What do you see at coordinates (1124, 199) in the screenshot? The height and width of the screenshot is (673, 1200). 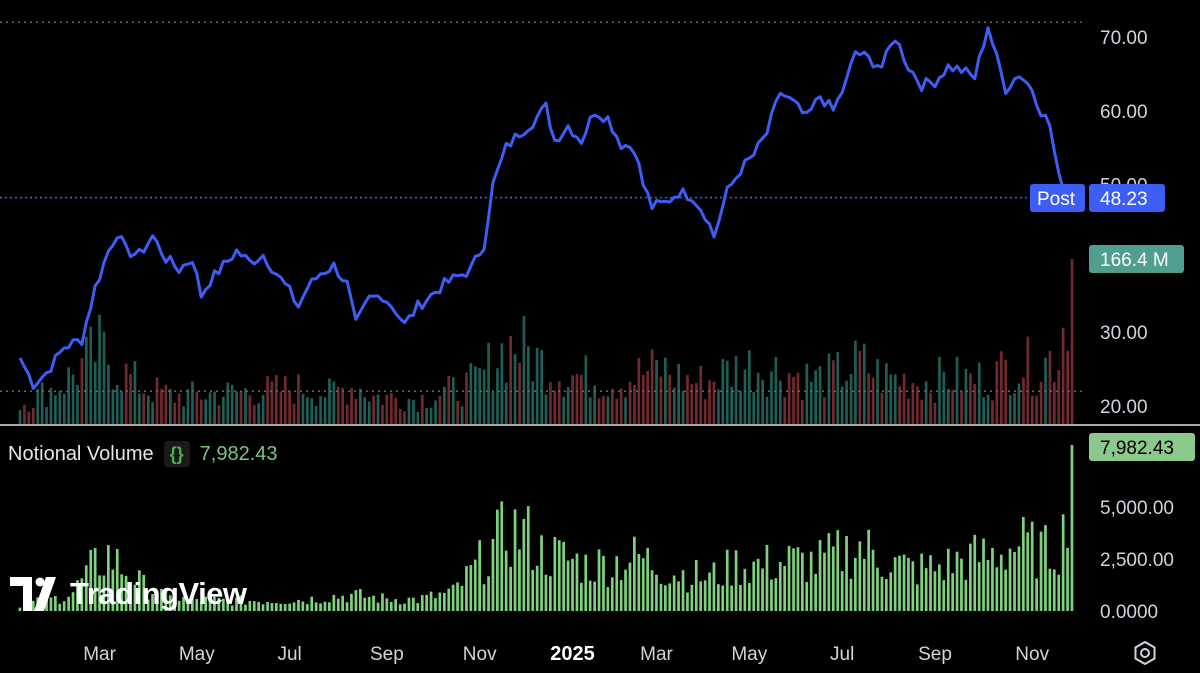 I see `post-price-value: 48.23` at bounding box center [1124, 199].